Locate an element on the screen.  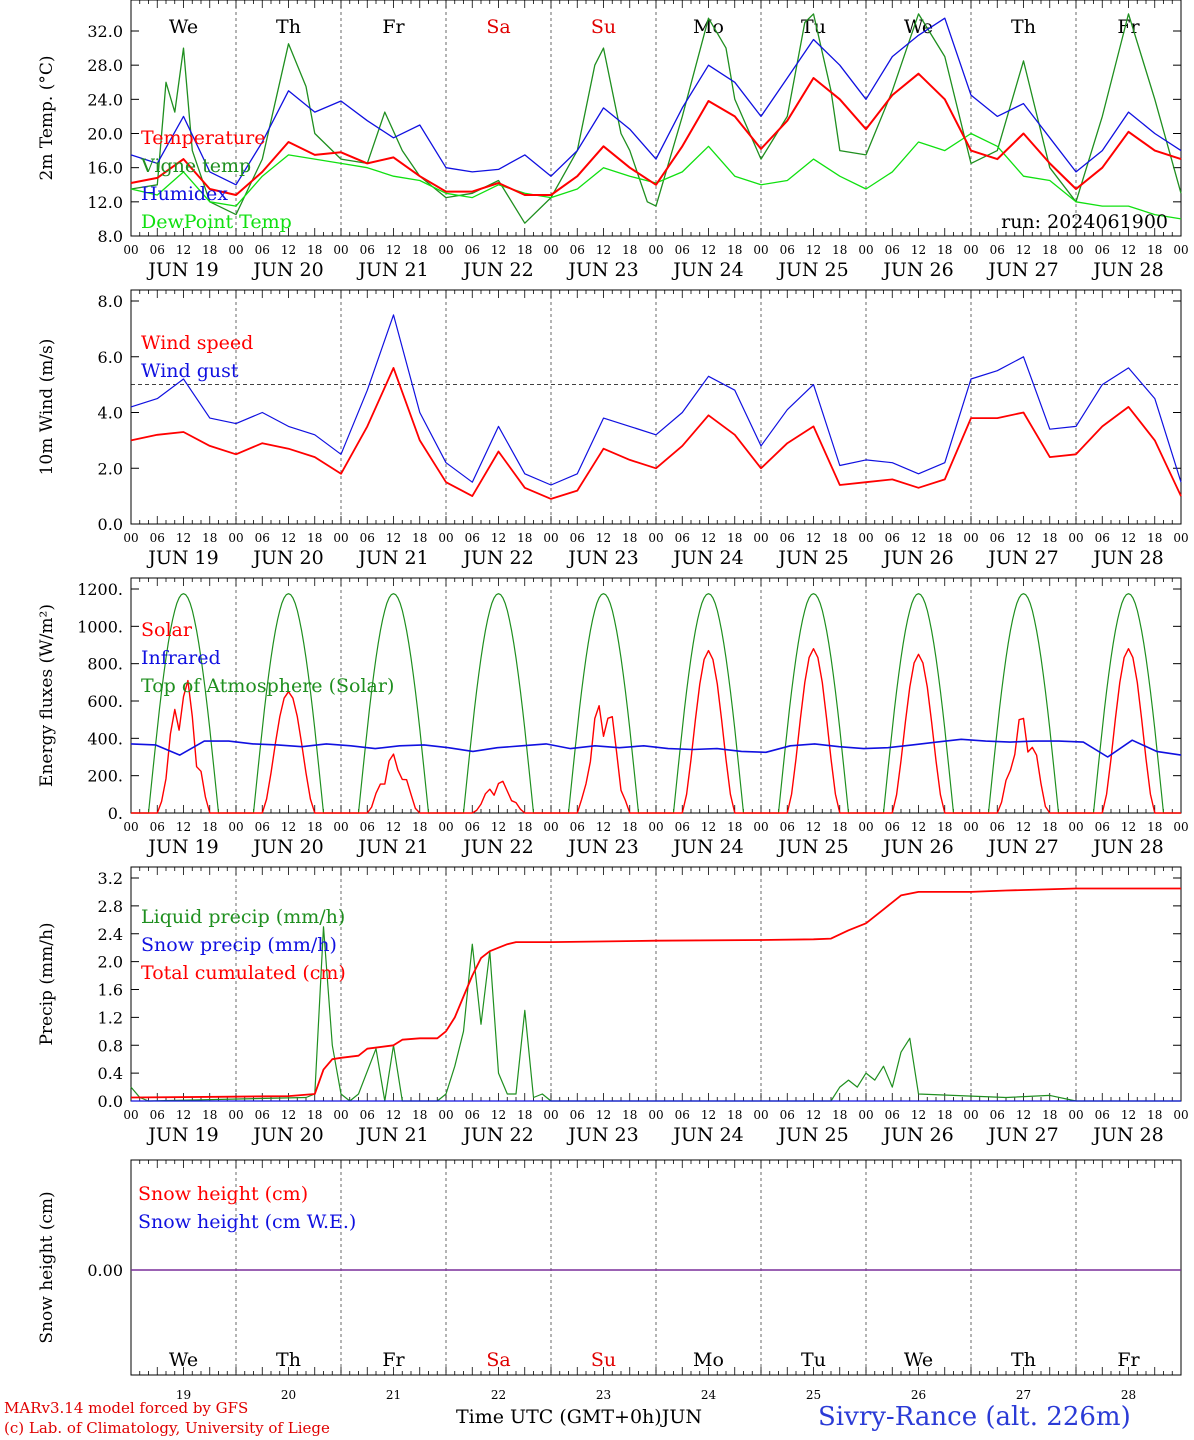
y-tick-label: 200. is located at coordinates (105, 776).